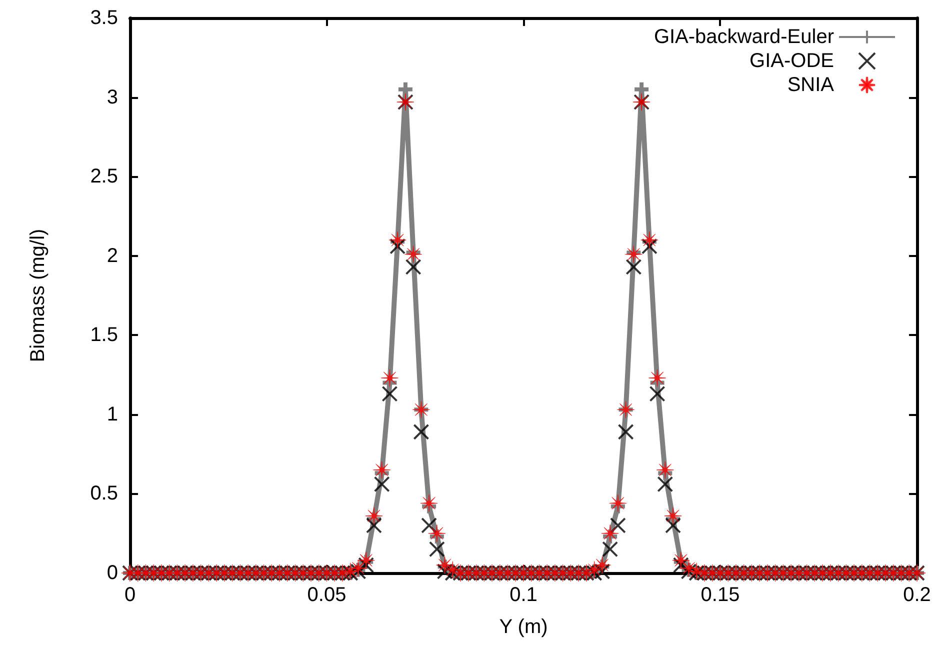  I want to click on y-tick-label: 3, so click(112, 97).